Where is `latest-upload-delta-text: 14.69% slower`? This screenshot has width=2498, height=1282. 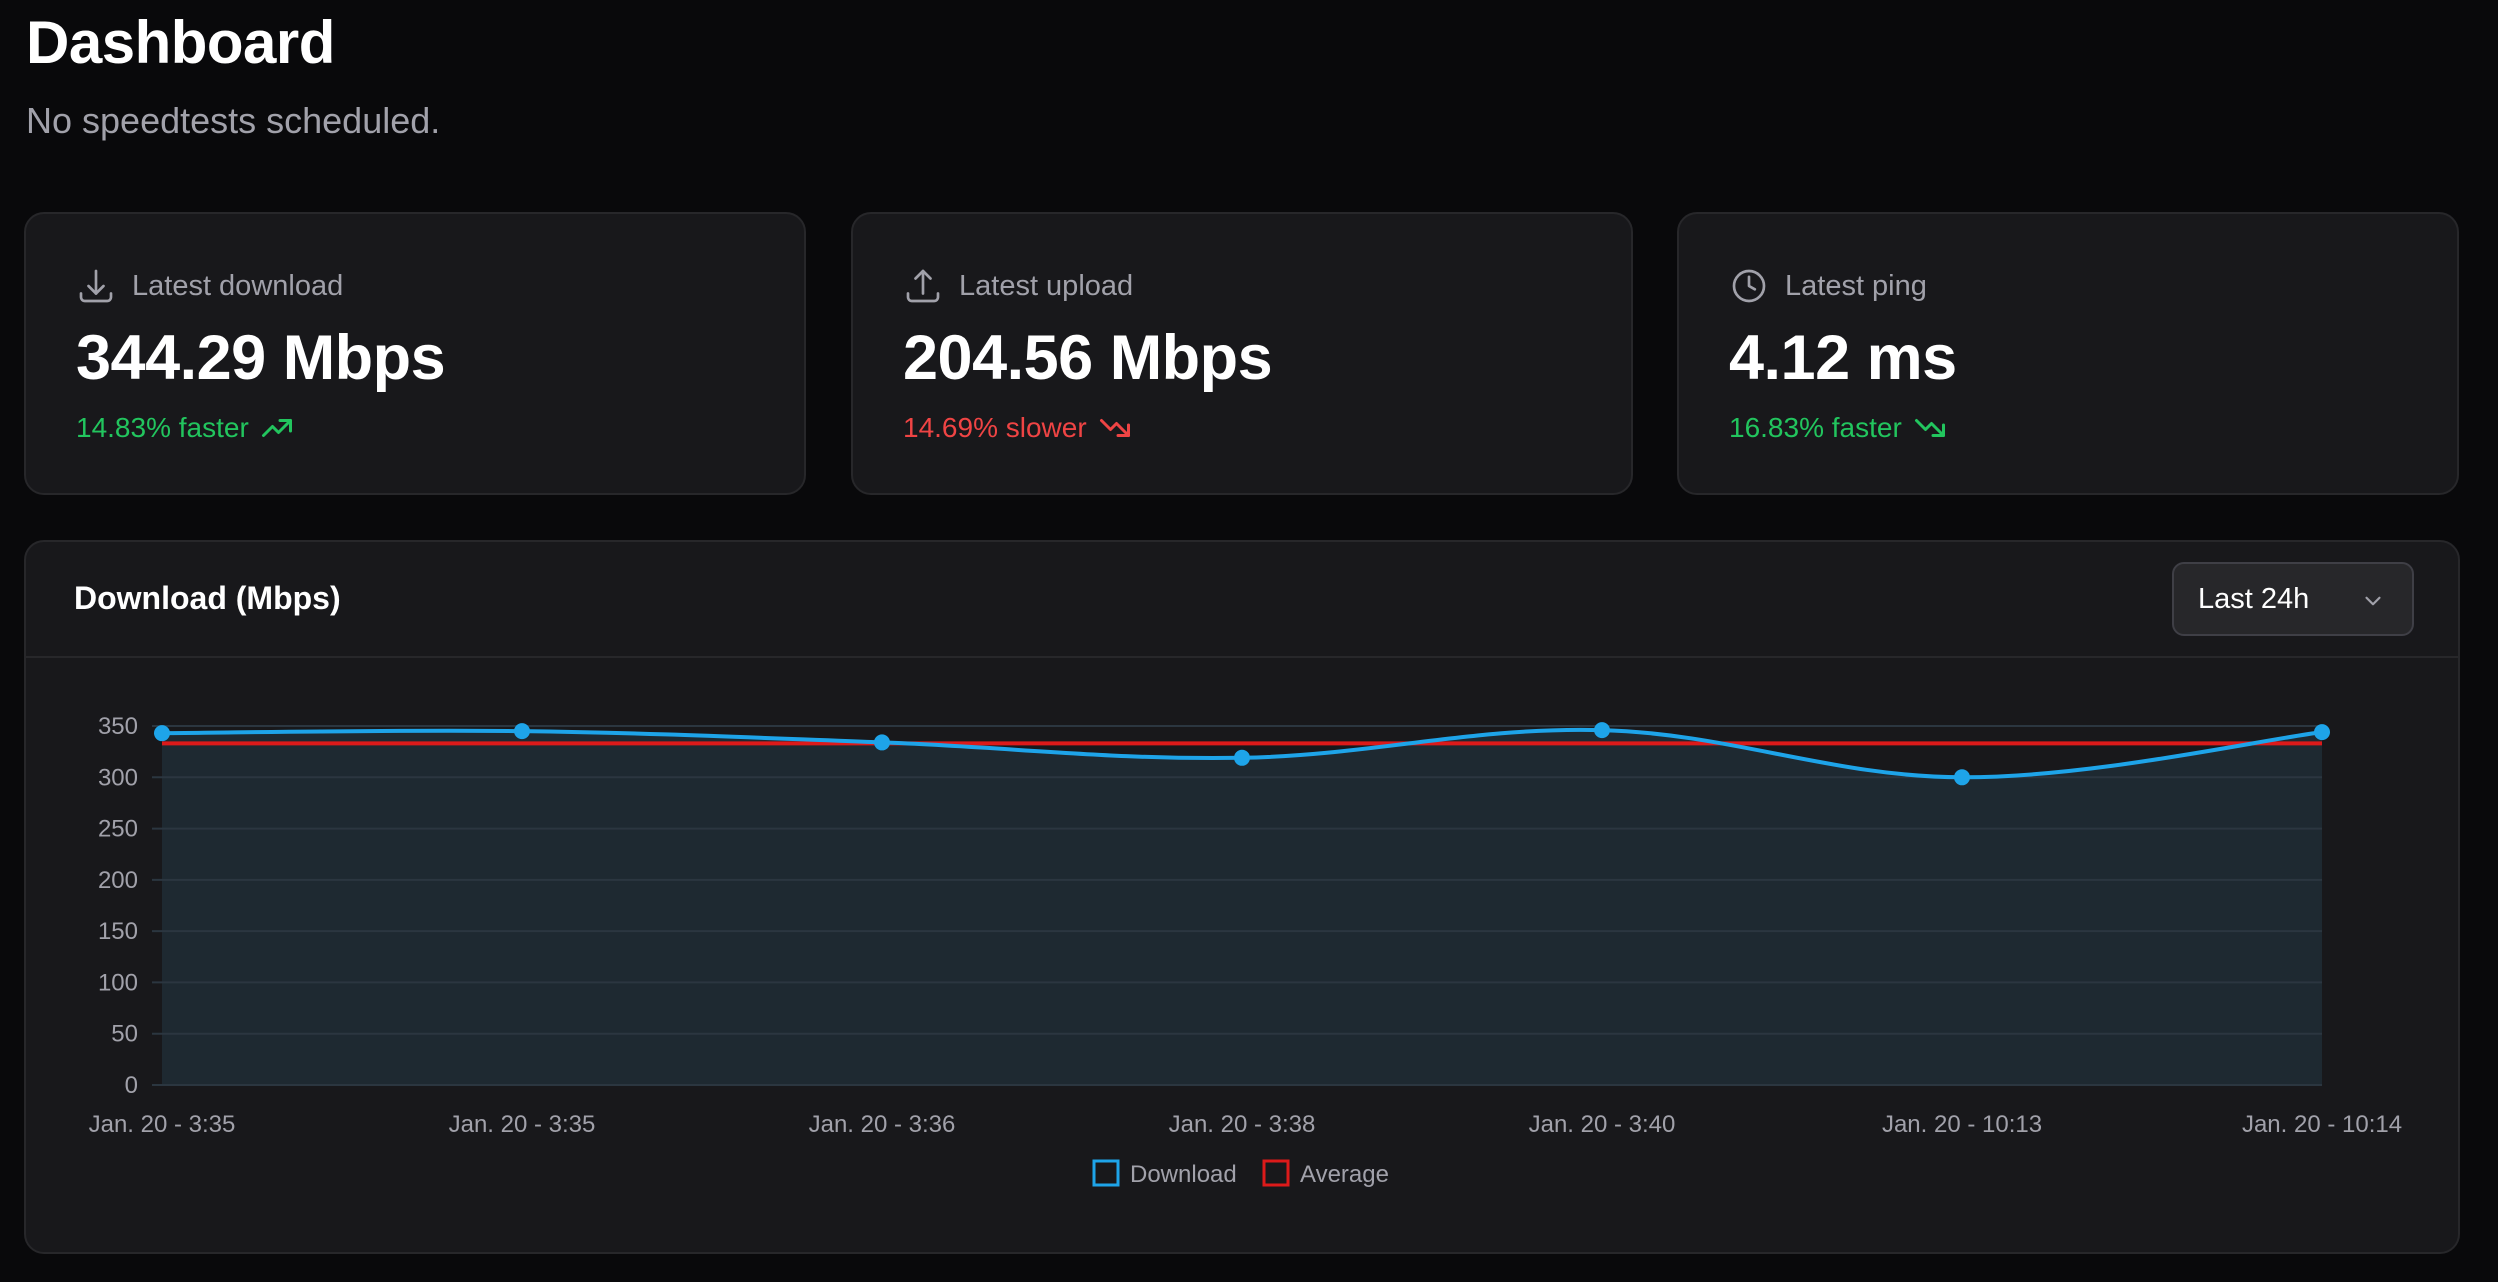
latest-upload-delta-text: 14.69% slower is located at coordinates (995, 427).